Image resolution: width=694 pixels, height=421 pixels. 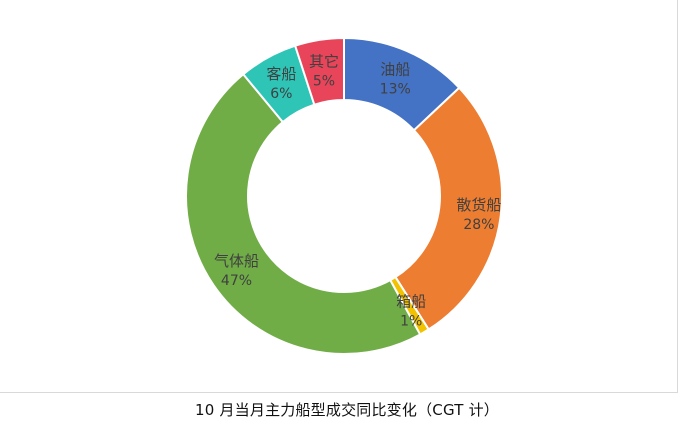 What do you see at coordinates (324, 62) in the screenshot?
I see `slice-category-label: 其它` at bounding box center [324, 62].